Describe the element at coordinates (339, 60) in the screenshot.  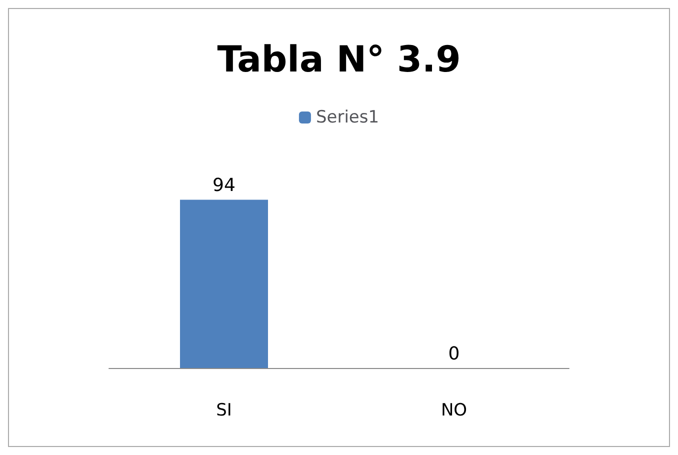
I see `chart-title: Tabla N° 3.9` at that location.